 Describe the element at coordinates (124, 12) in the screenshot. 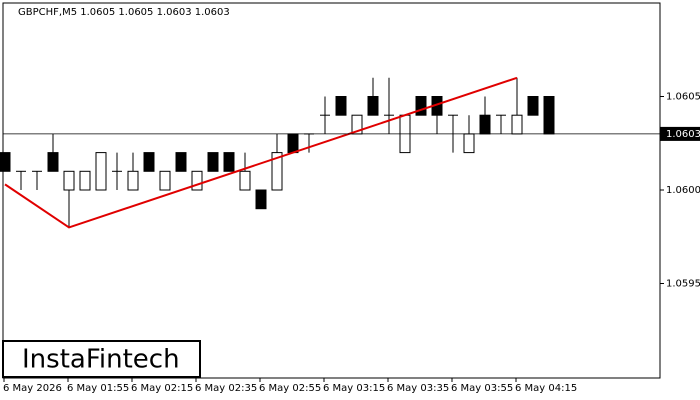

I see `chart-title: GBPCHF,M5 1.0605 1.0605 1.0603 1.0603` at that location.